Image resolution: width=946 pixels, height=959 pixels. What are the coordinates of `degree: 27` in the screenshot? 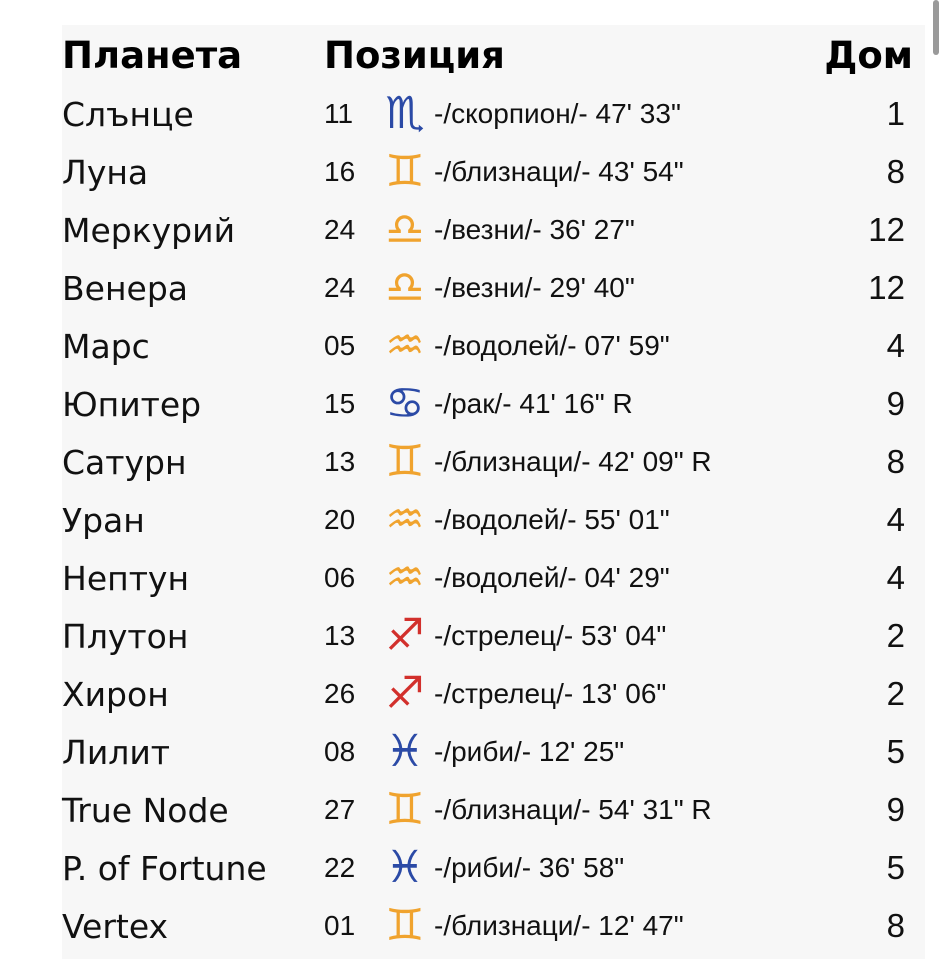 It's located at (340, 809).